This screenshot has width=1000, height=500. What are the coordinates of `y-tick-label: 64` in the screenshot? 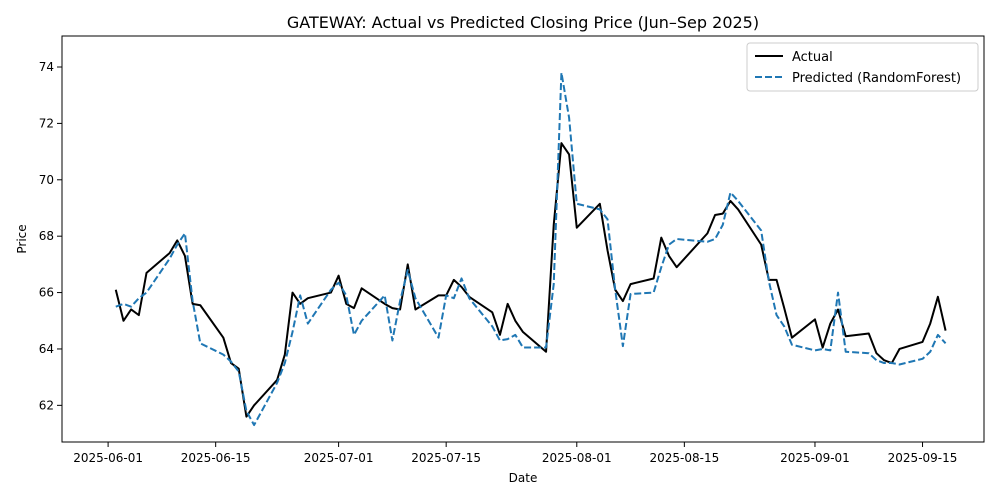 It's located at (46, 349).